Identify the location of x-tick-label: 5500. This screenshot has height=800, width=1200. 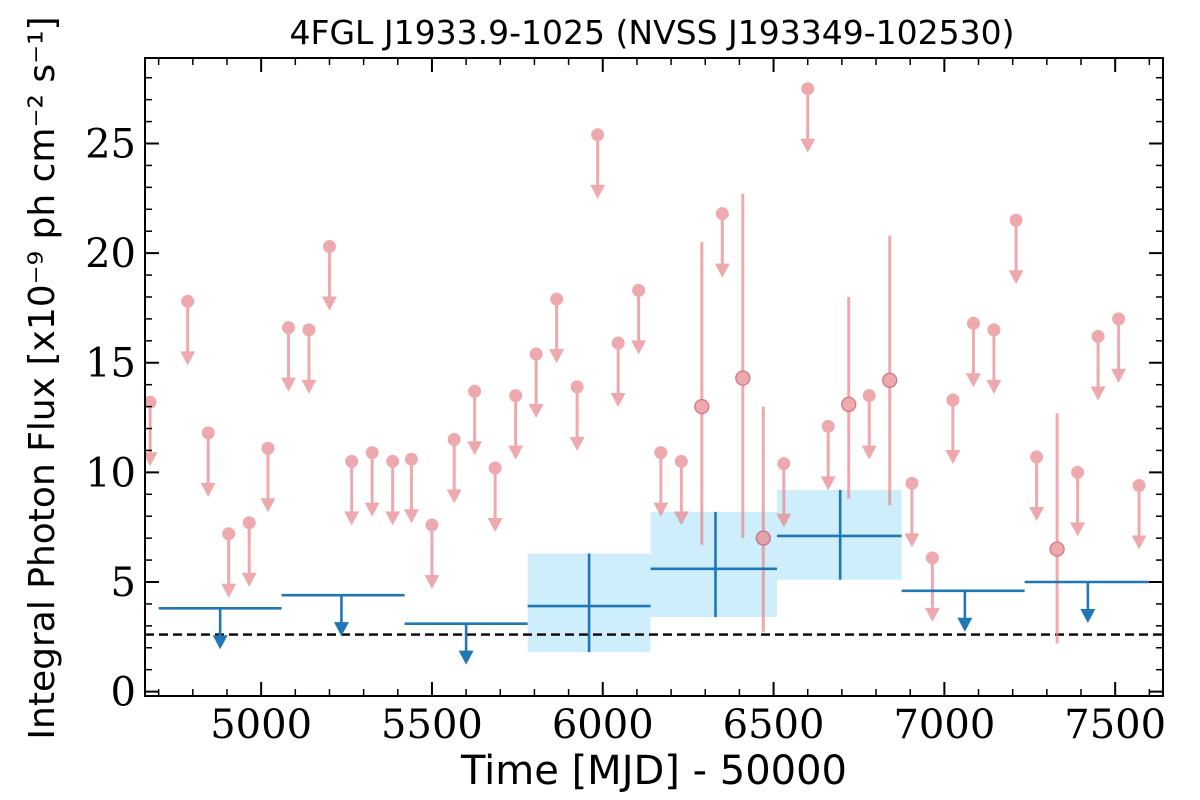
(432, 725).